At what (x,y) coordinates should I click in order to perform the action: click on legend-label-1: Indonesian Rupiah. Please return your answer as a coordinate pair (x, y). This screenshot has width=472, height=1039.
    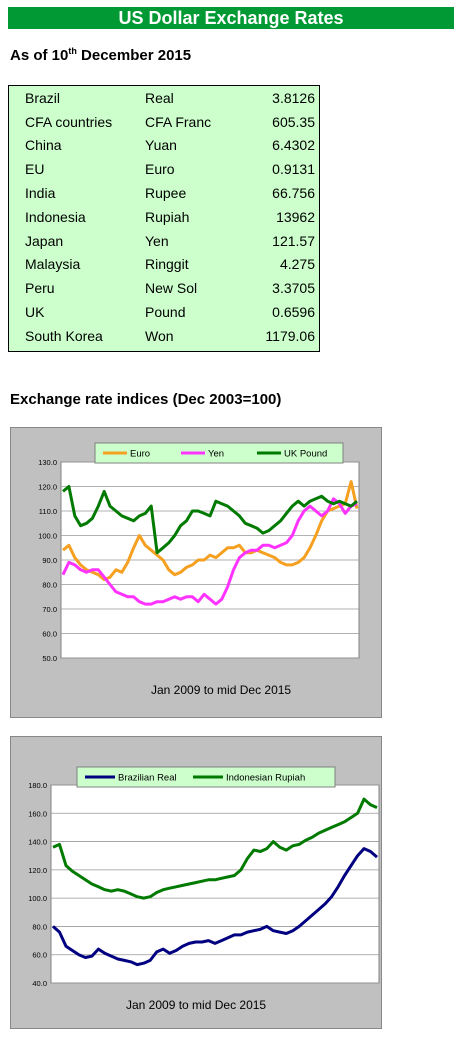
    Looking at the image, I should click on (265, 778).